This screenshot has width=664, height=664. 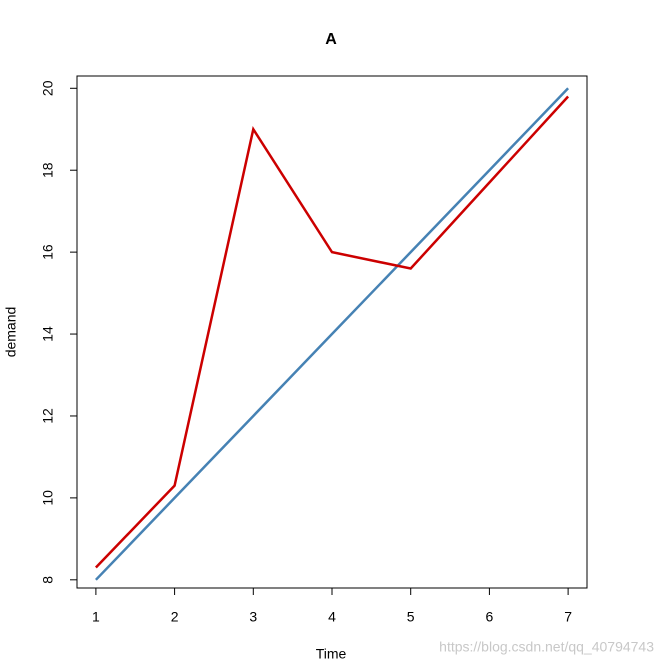 I want to click on y-tick-label: 10, so click(x=48, y=498).